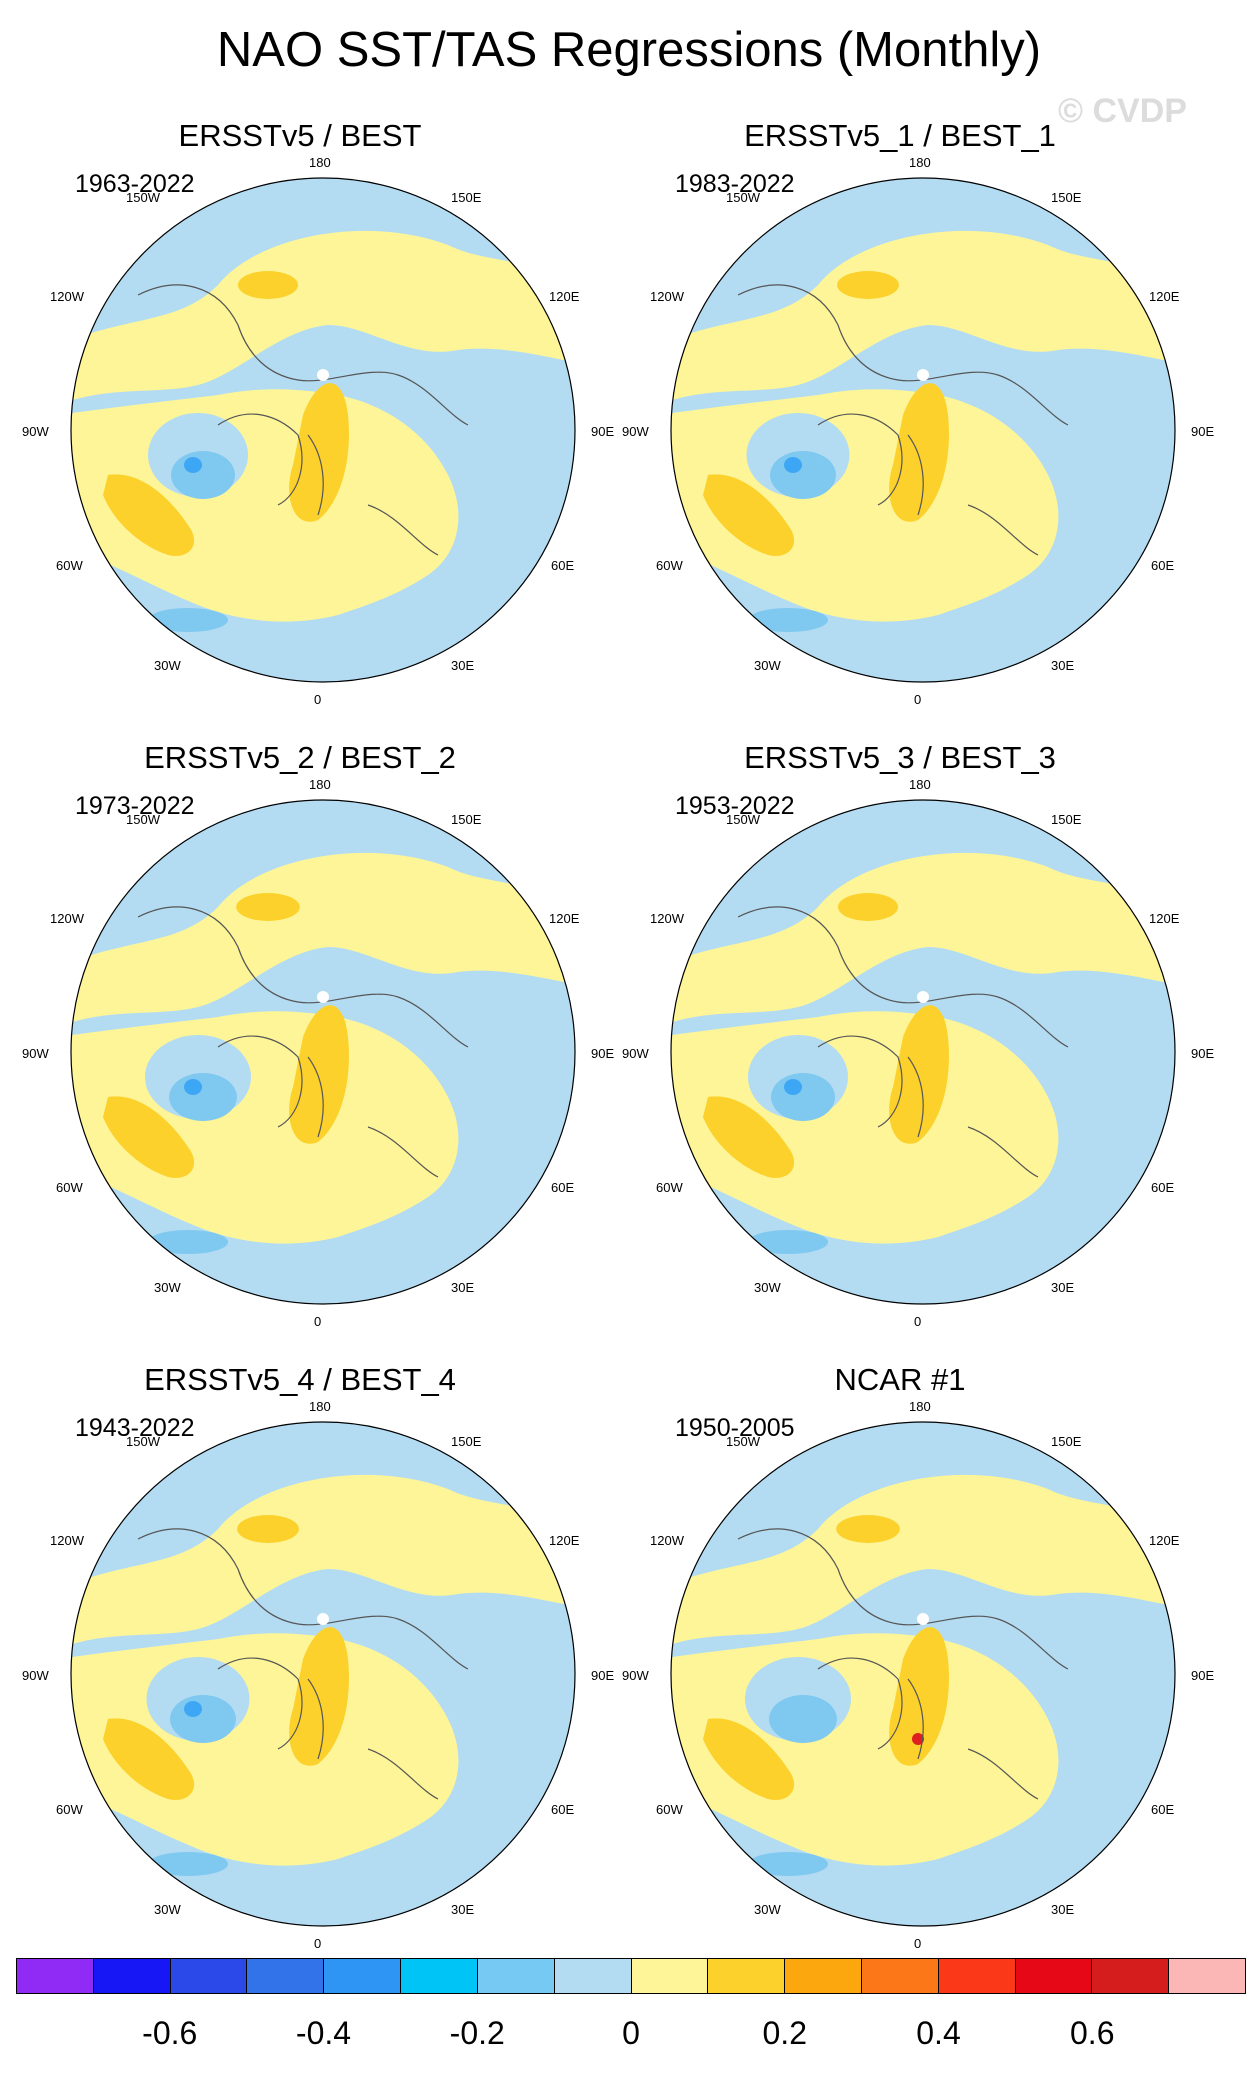  I want to click on colorbar-tick-label: 0.2, so click(784, 2033).